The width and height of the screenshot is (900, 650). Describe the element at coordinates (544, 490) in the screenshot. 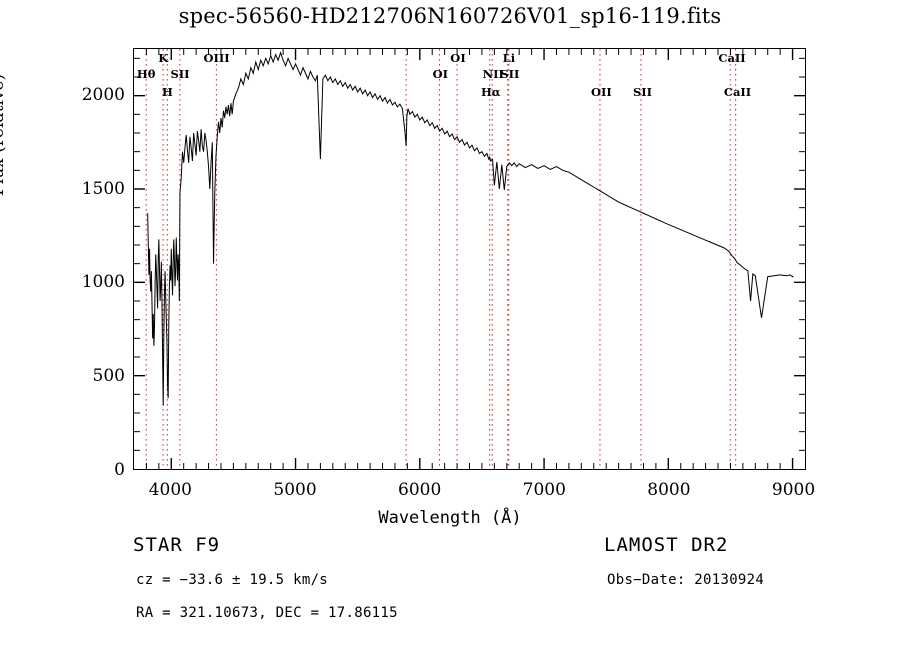

I see `x-tick-label: 7000` at that location.